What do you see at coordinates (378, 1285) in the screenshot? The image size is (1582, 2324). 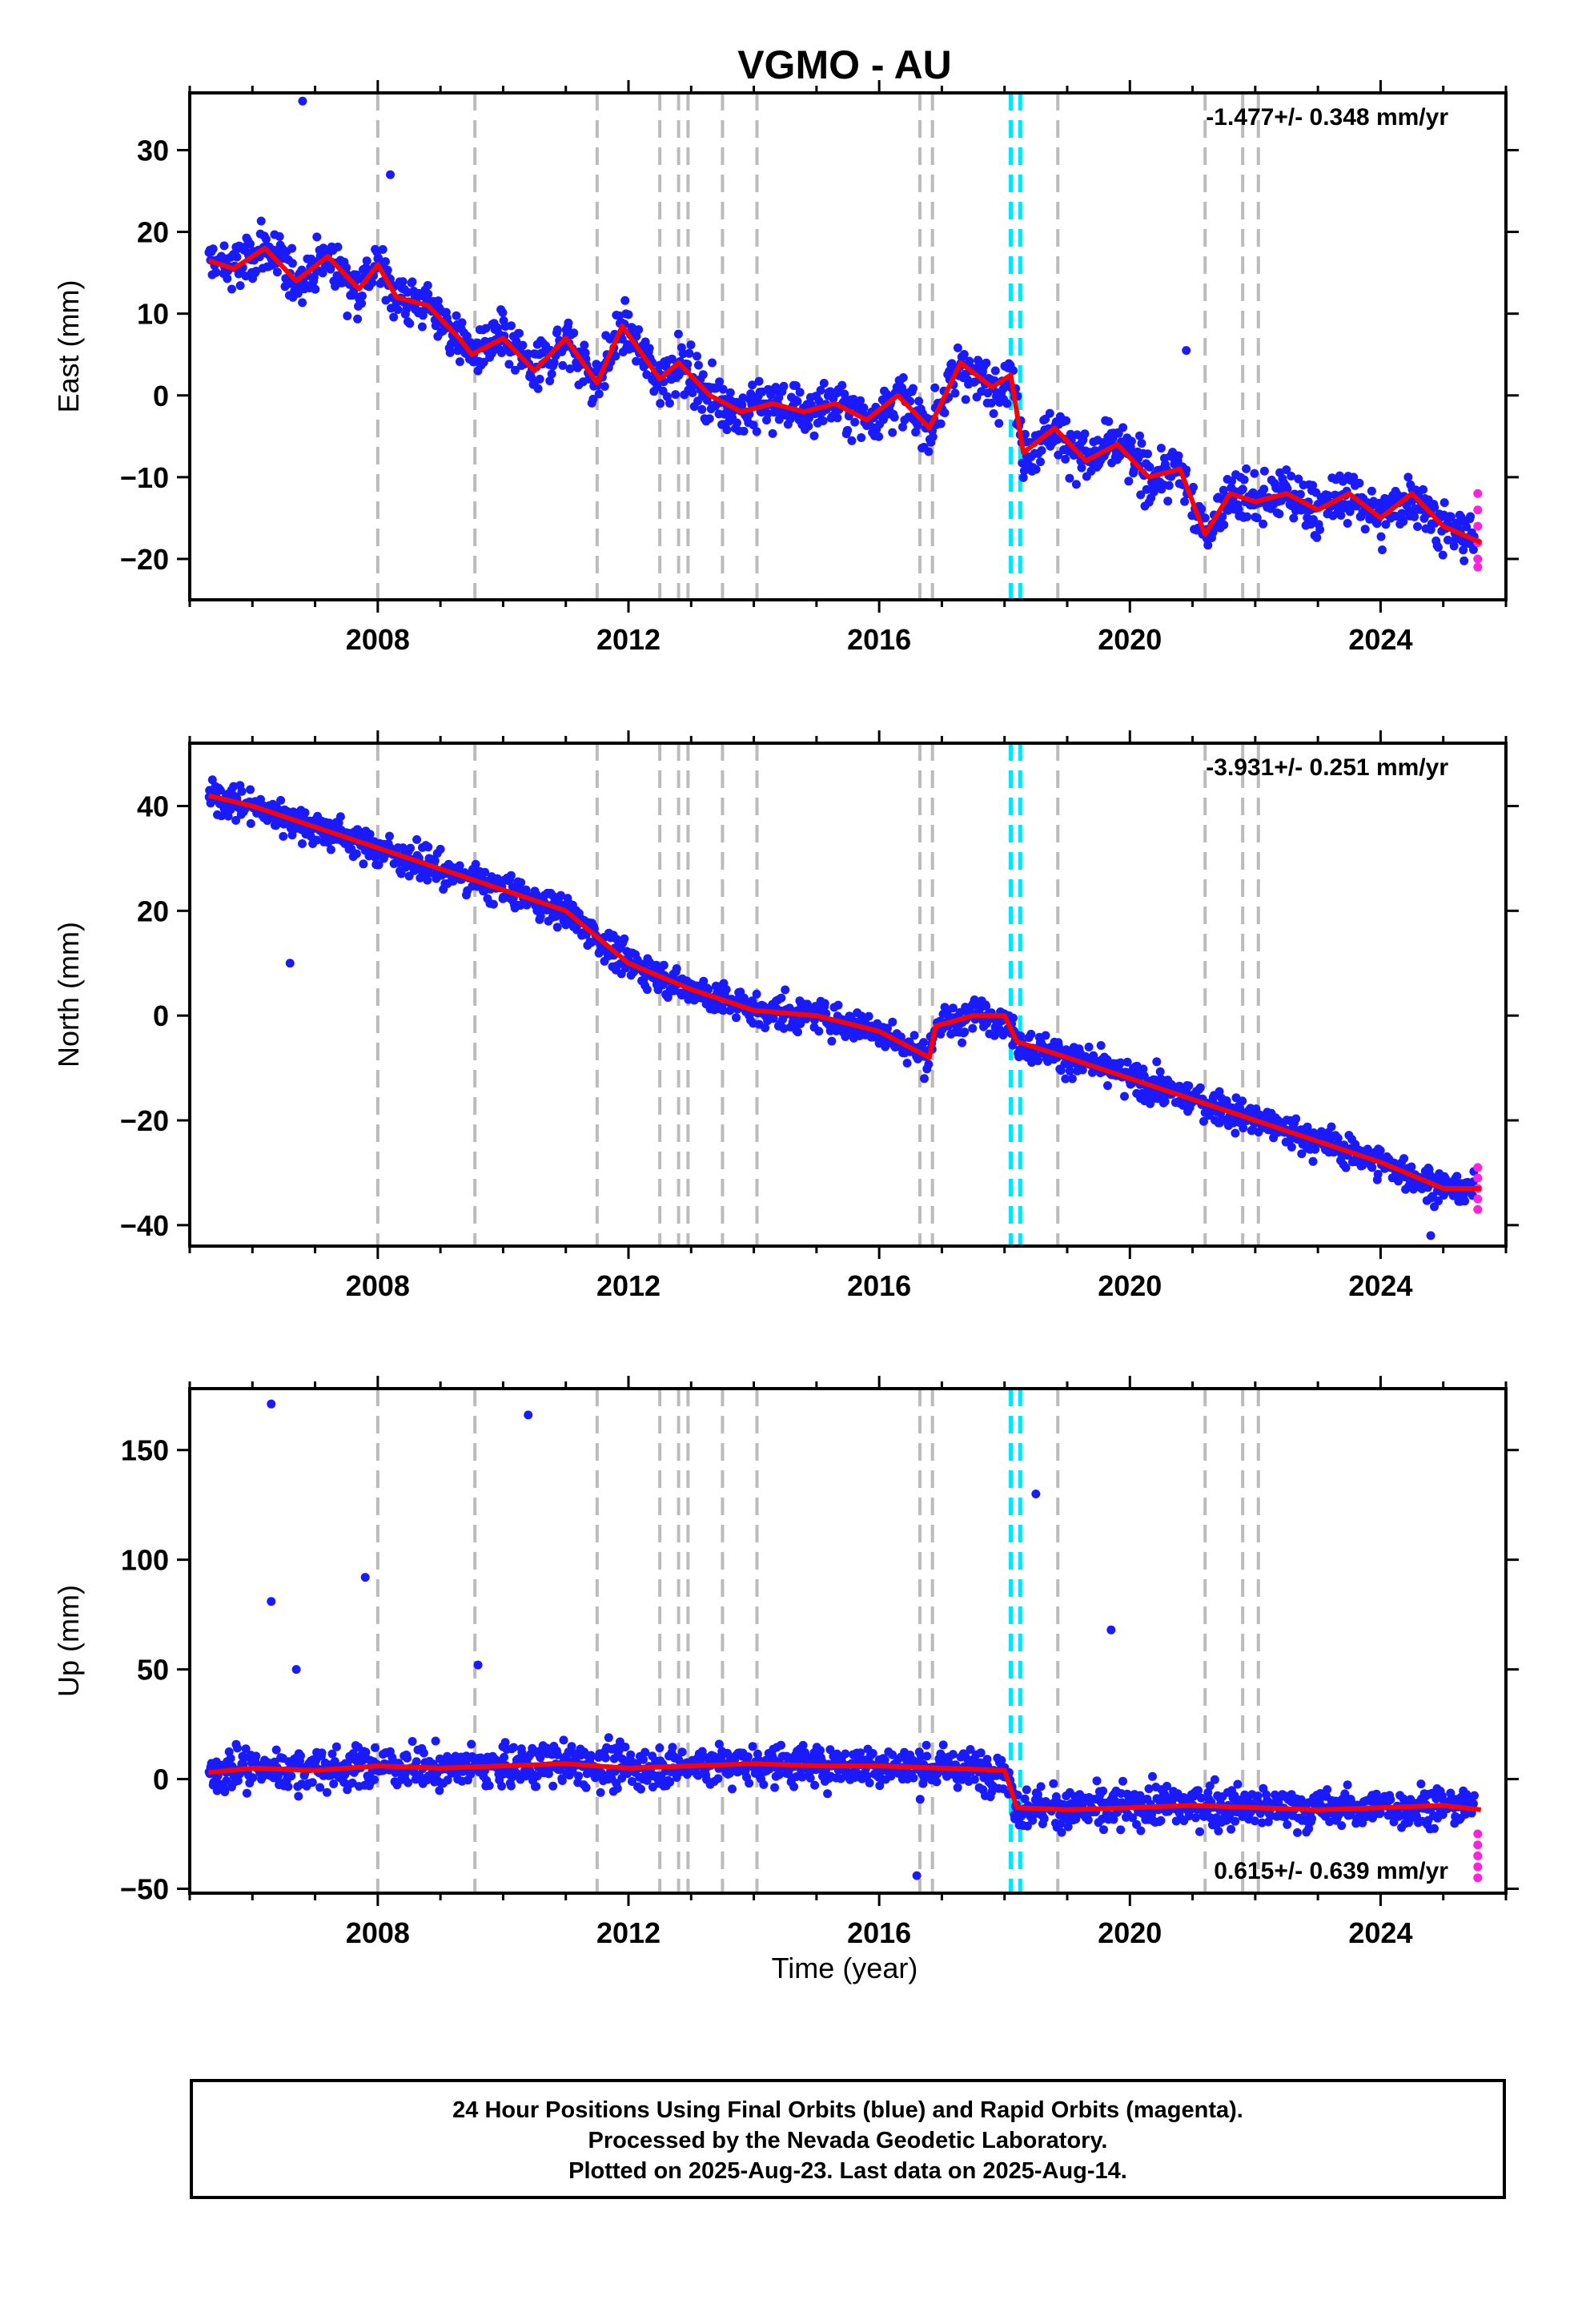 I see `x-tick-label: 2008` at bounding box center [378, 1285].